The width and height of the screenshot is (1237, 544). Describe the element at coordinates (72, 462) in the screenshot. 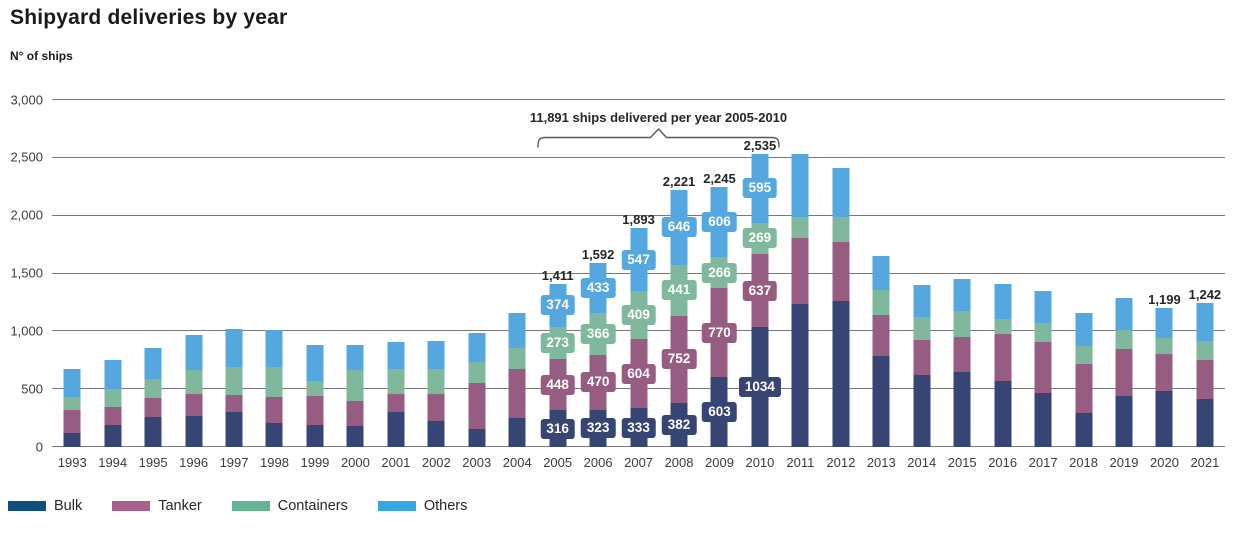

I see `x-tick-label-1993: 1993` at that location.